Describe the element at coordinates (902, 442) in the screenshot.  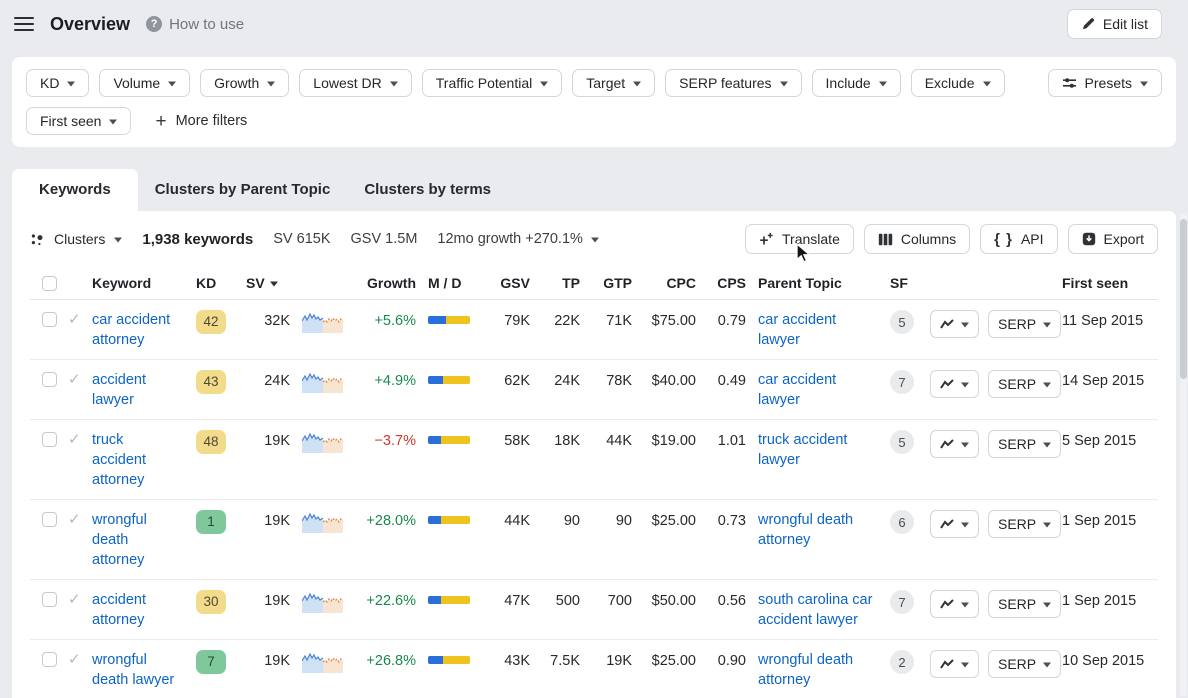
I see `serp-features-badge: 5` at that location.